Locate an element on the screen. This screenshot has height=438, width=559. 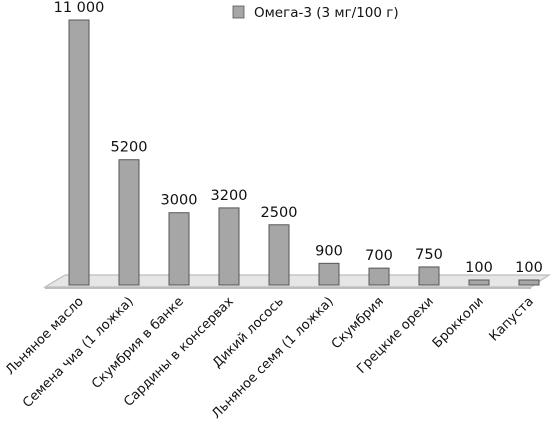
legend: Омега-3 (3 мг/100 г) is located at coordinates (315, 13).